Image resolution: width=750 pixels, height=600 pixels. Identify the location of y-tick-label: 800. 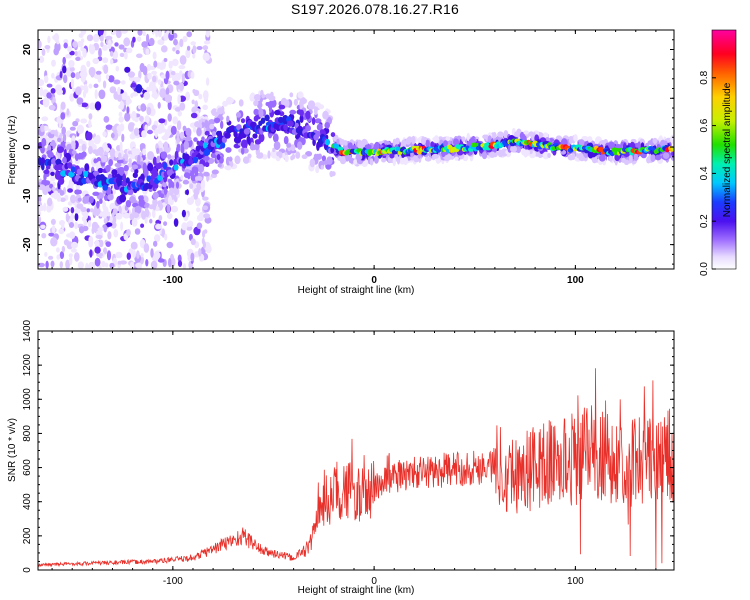
(27, 433).